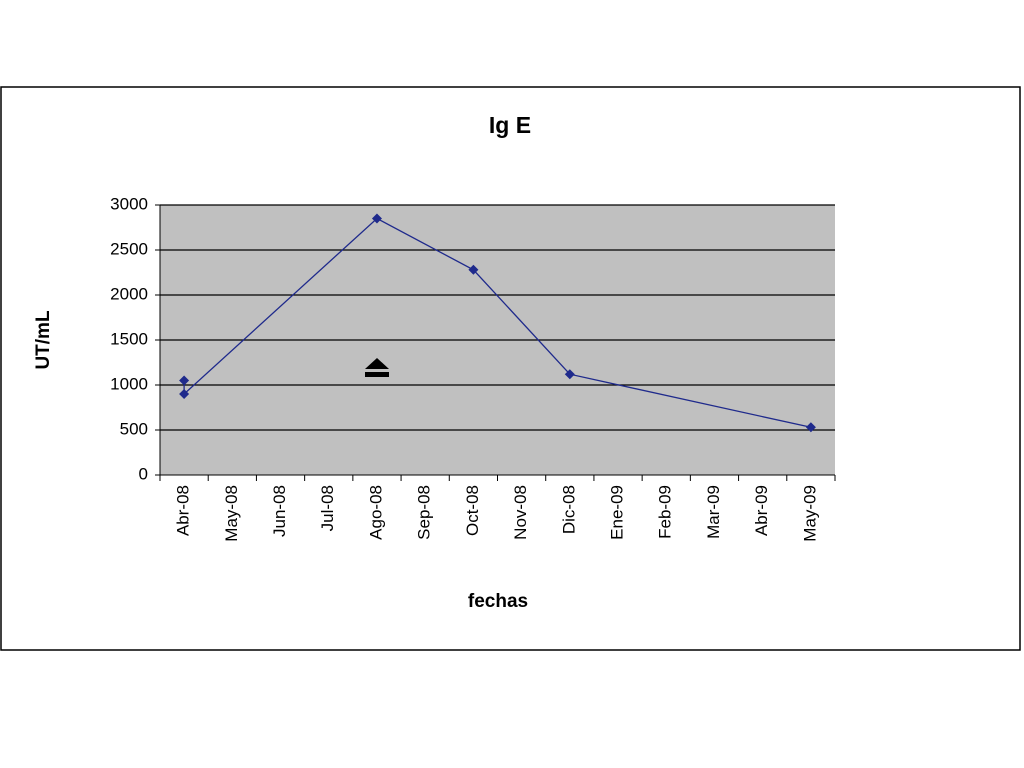 This screenshot has height=768, width=1024. What do you see at coordinates (231, 513) in the screenshot?
I see `x-tick-label: May-08` at bounding box center [231, 513].